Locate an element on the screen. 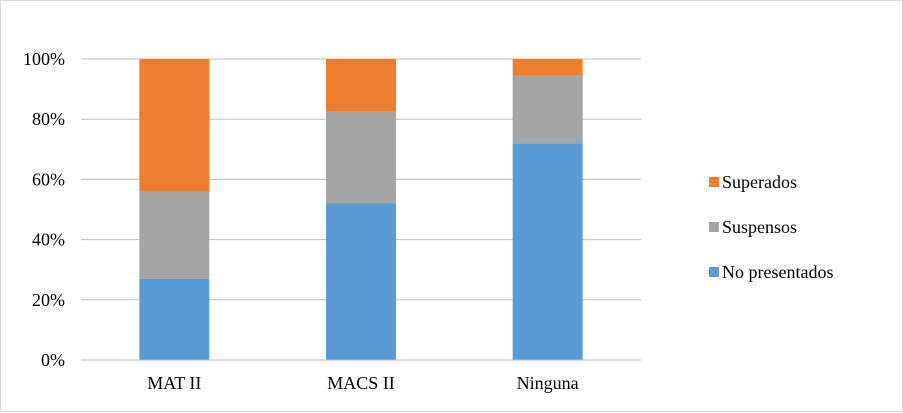  legend-label: No presentados is located at coordinates (777, 272).